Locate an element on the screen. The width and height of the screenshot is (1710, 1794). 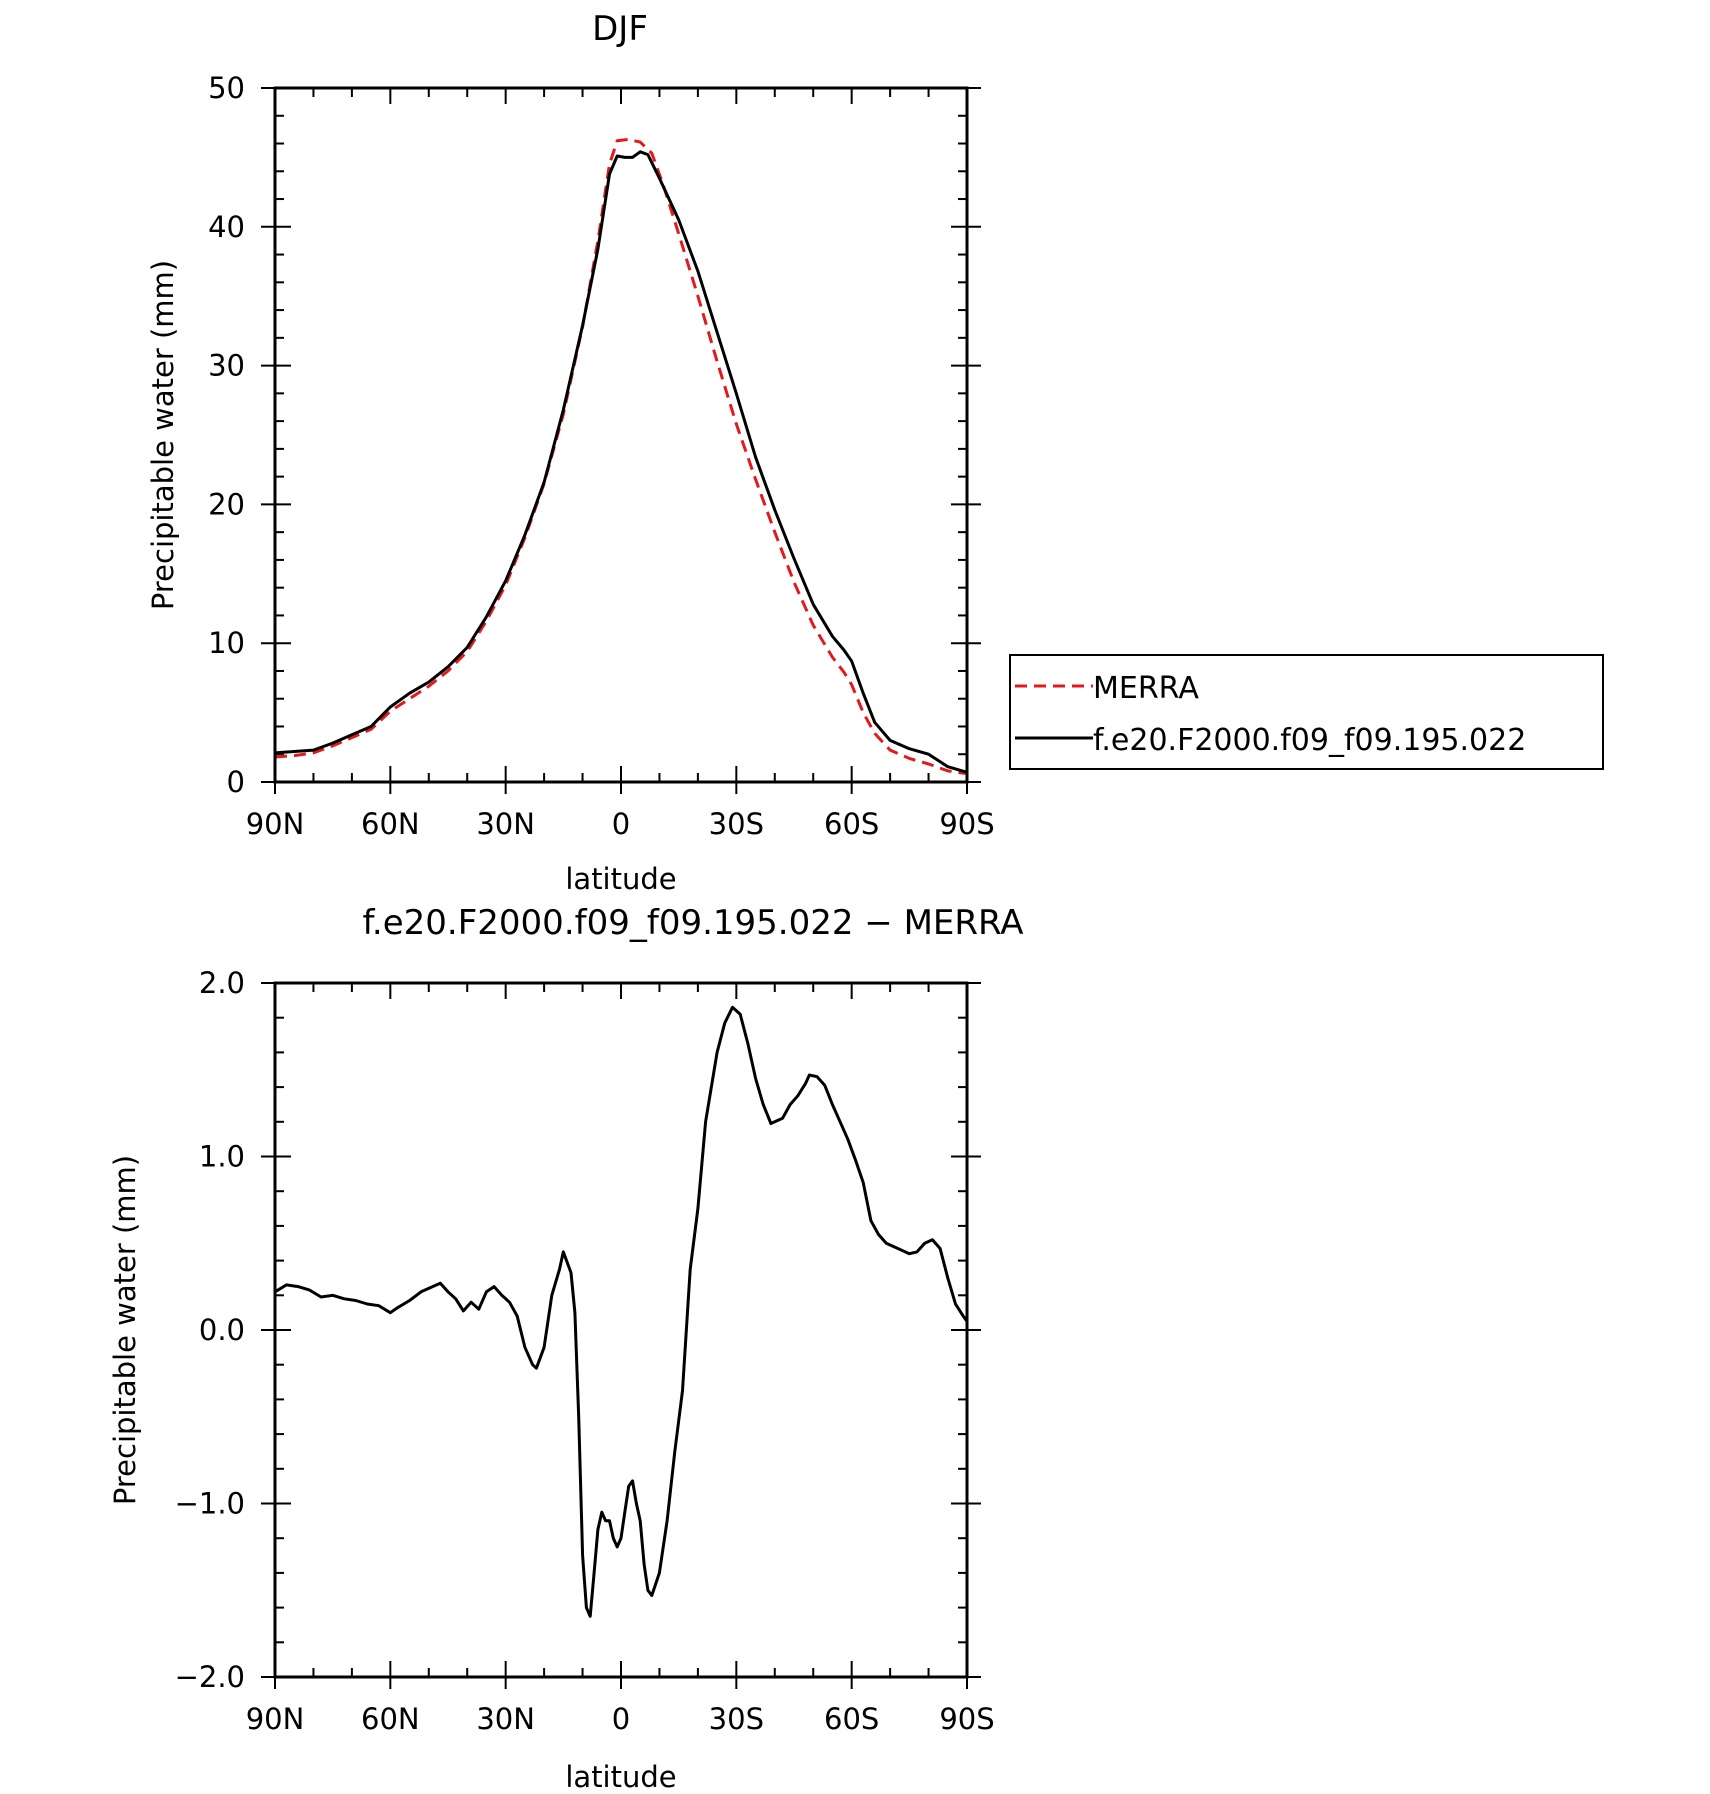
y-tick-label: 50 is located at coordinates (226, 88).